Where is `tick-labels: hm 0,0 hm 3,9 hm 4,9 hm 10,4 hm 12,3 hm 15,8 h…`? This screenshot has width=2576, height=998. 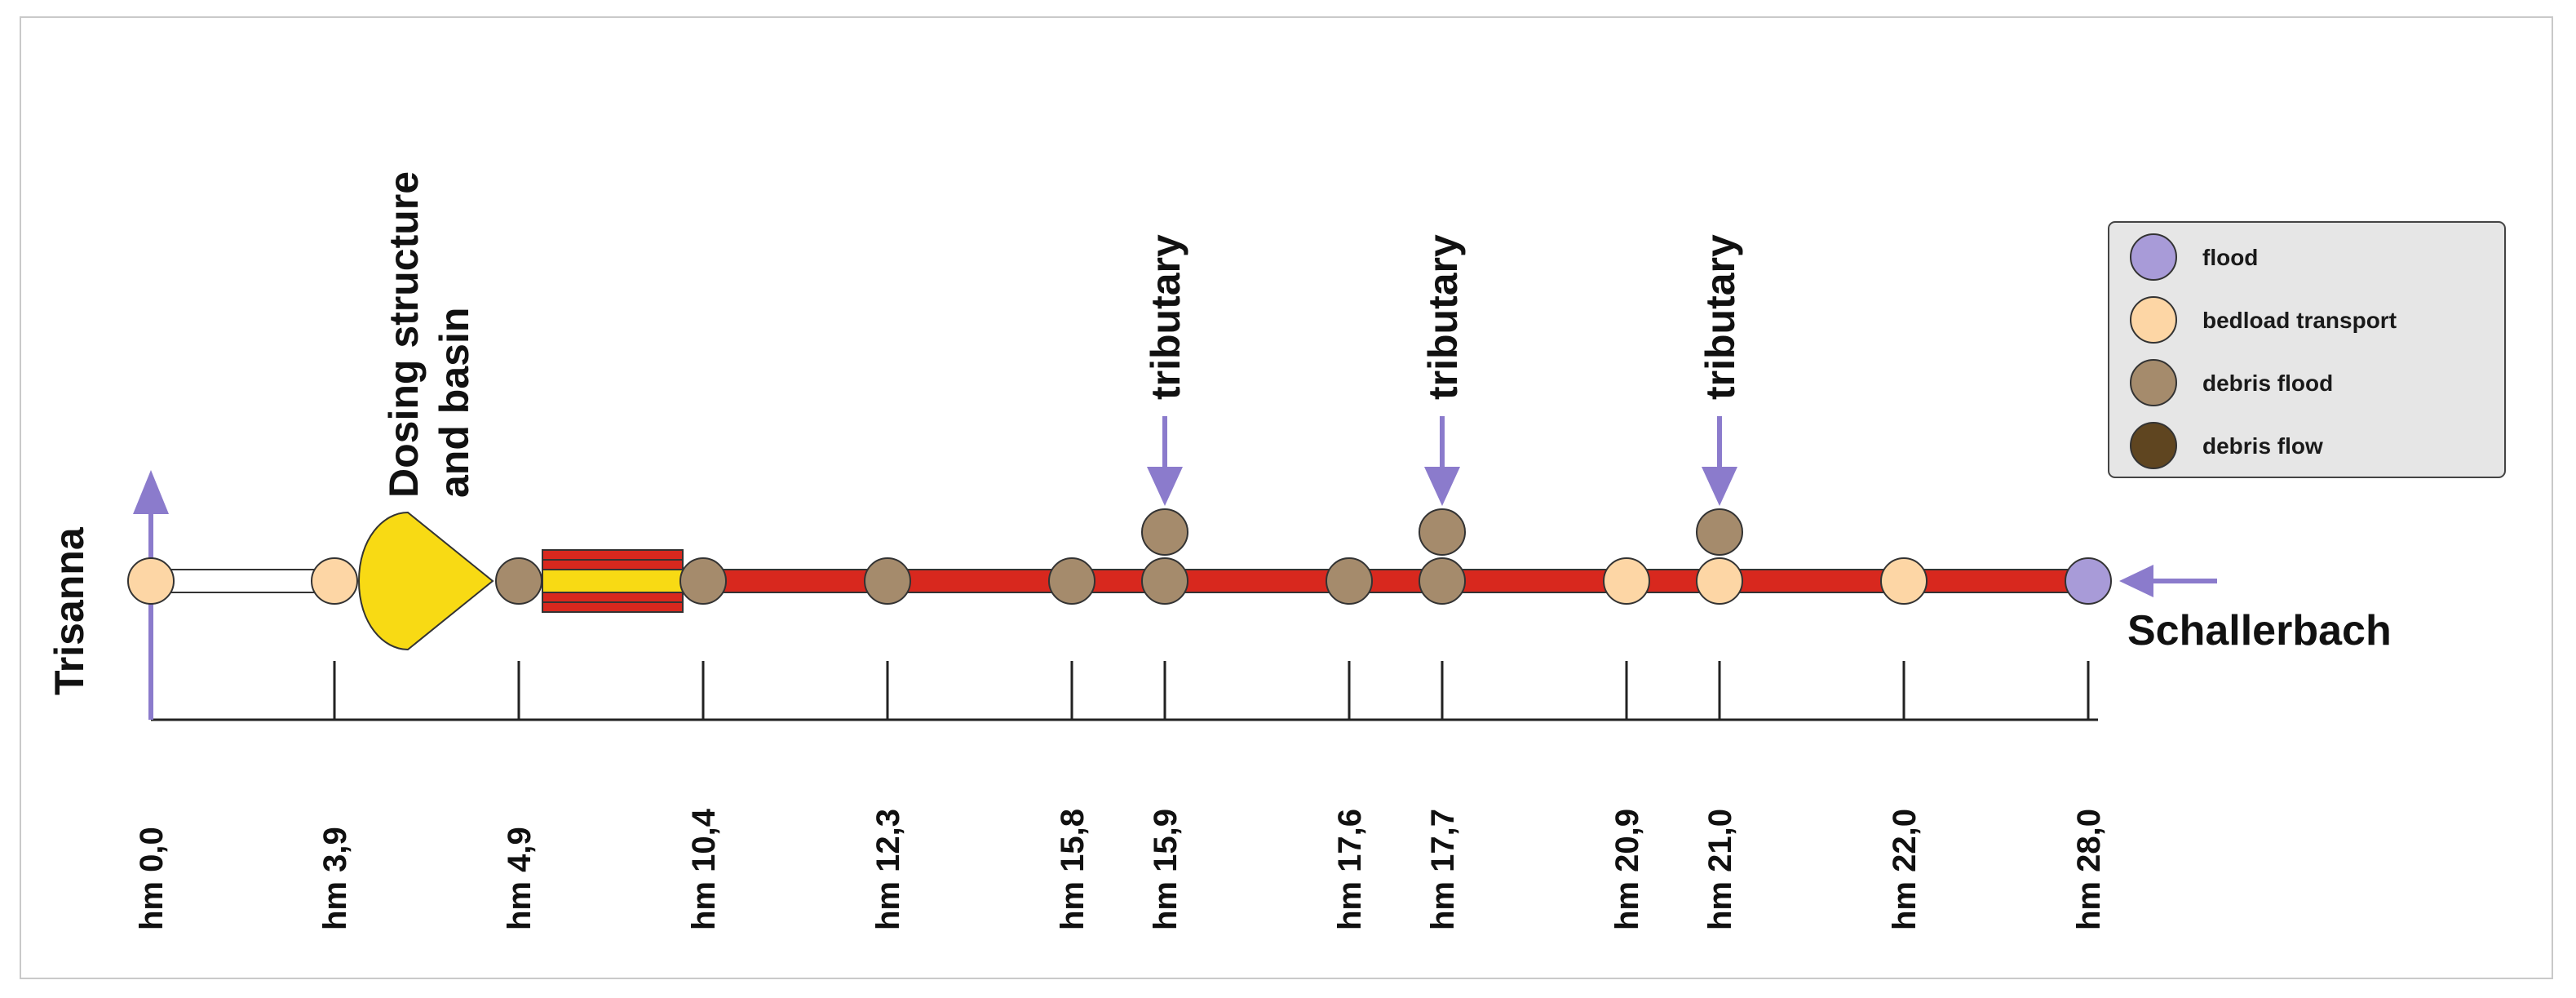 tick-labels: hm 0,0 hm 3,9 hm 4,9 hm 10,4 hm 12,3 hm 15,8 h… is located at coordinates (1120, 869).